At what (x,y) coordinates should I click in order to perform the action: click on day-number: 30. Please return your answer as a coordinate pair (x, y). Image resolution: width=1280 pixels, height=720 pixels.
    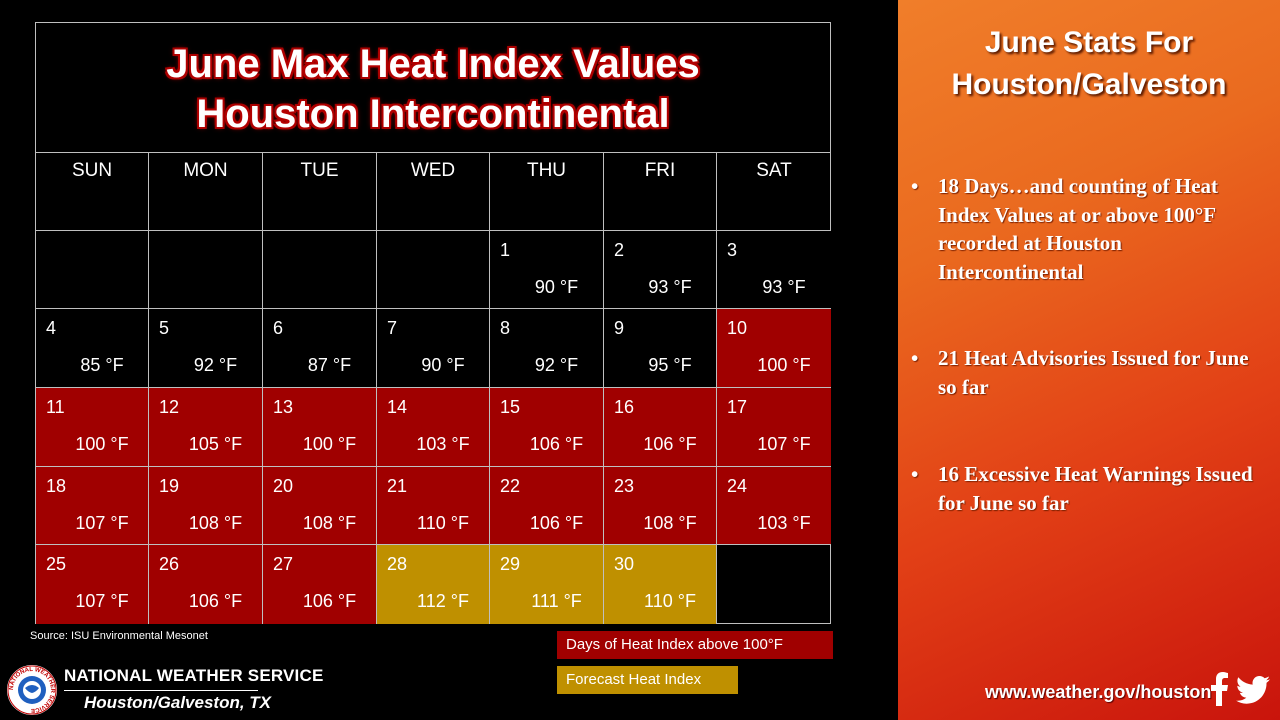
    Looking at the image, I should click on (624, 564).